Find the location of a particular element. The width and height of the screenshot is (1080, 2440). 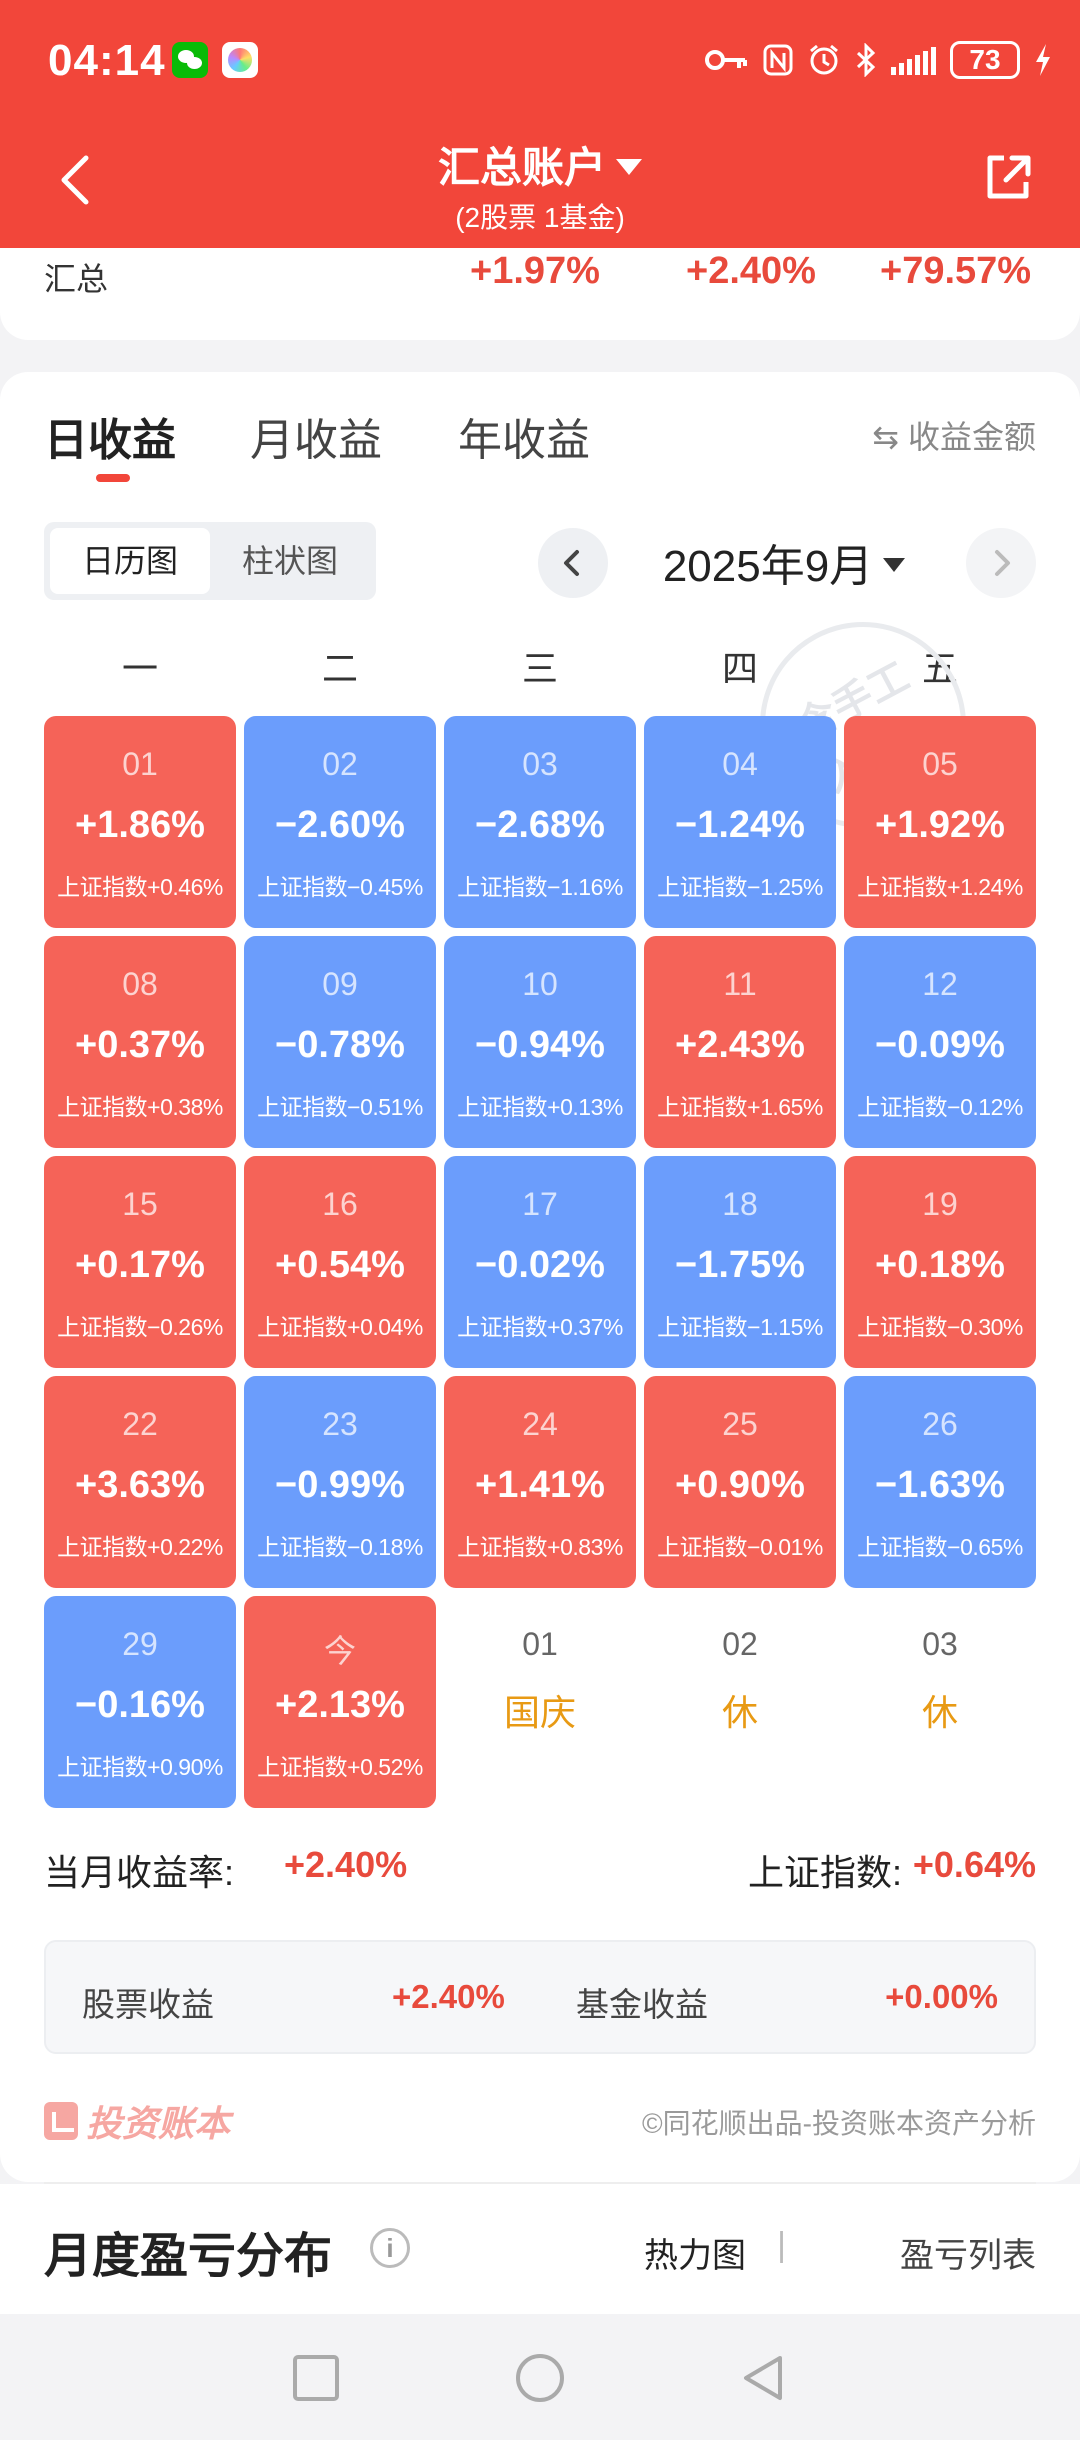

summary-row: 汇总 +1.97% +2.40% +79.57% is located at coordinates (540, 294).